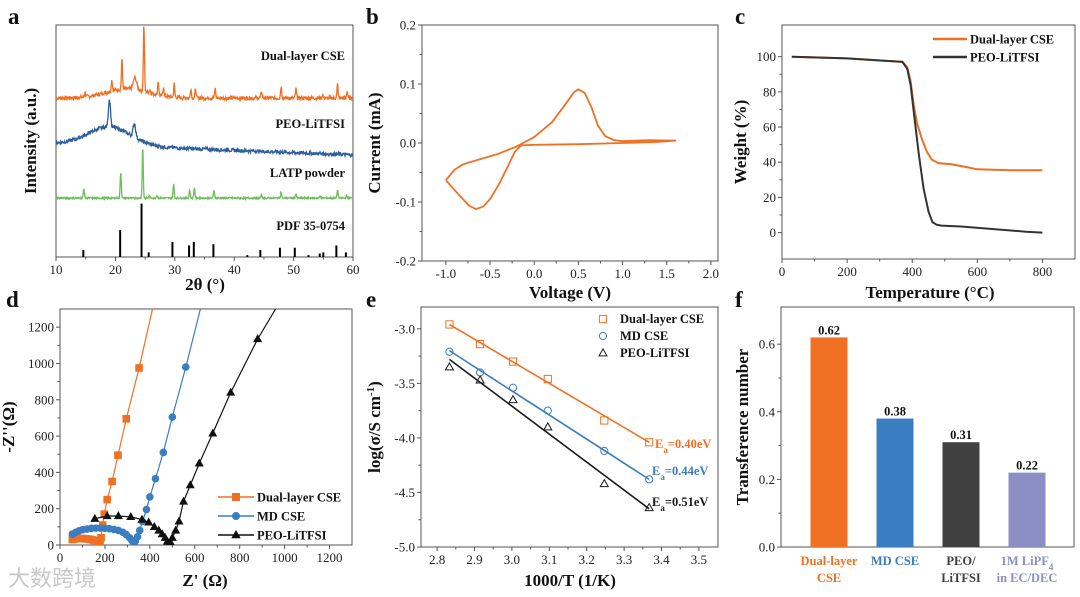 Image resolution: width=1080 pixels, height=597 pixels. I want to click on series-label: Dual-layer CSE, so click(303, 56).